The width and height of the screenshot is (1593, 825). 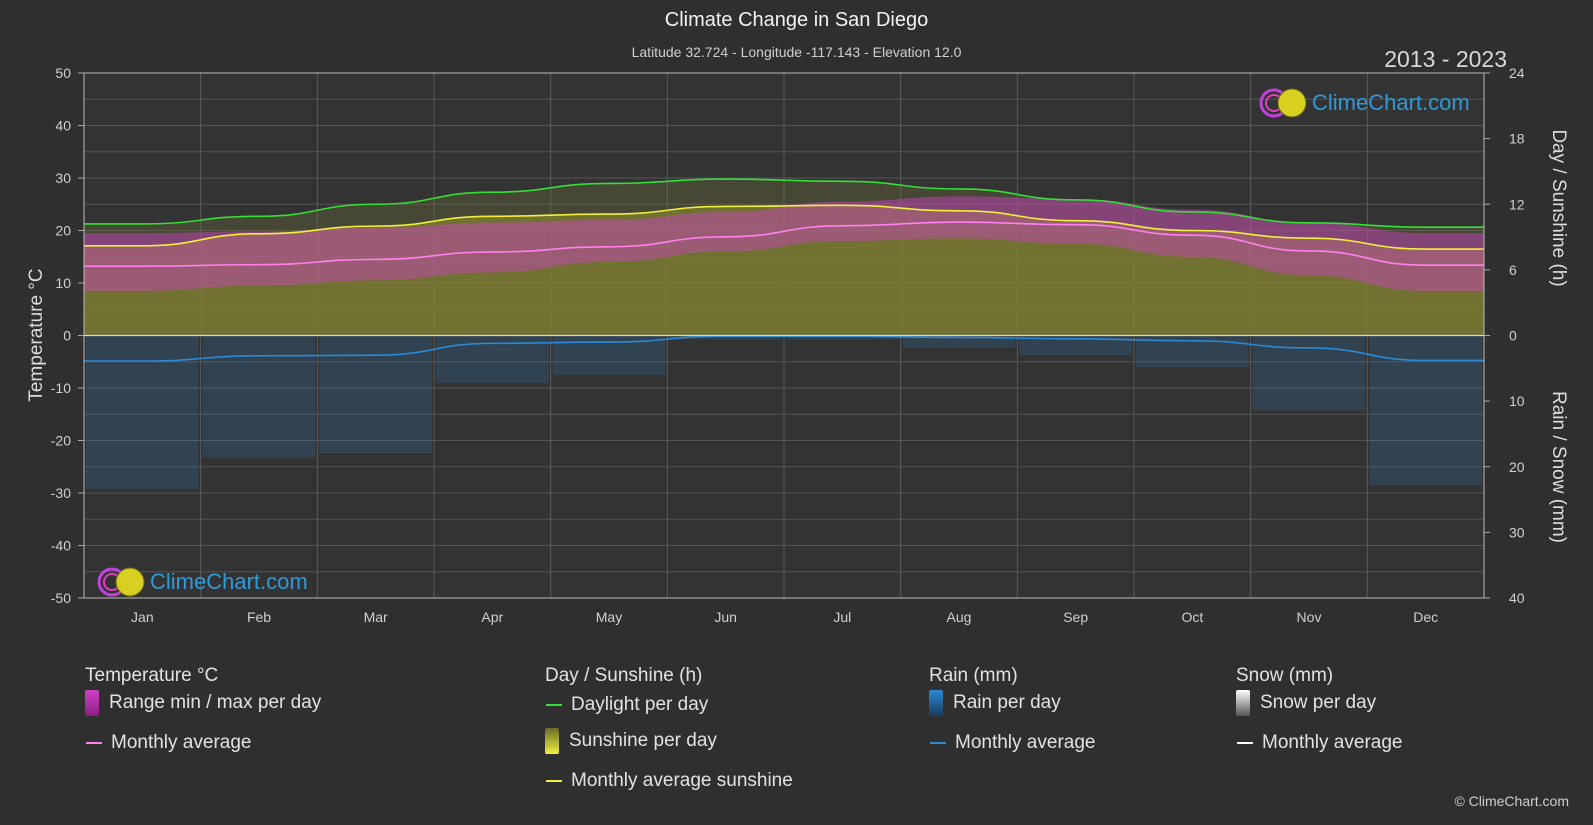 What do you see at coordinates (554, 781) in the screenshot?
I see `sunshine-avg-swatch` at bounding box center [554, 781].